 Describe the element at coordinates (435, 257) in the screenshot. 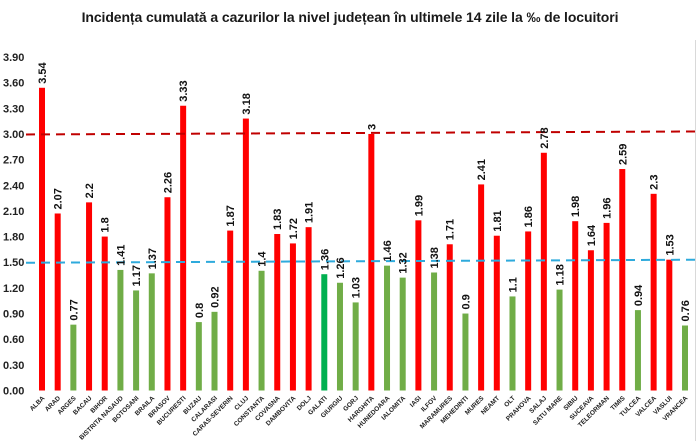

I see `data-label: 1.38` at that location.